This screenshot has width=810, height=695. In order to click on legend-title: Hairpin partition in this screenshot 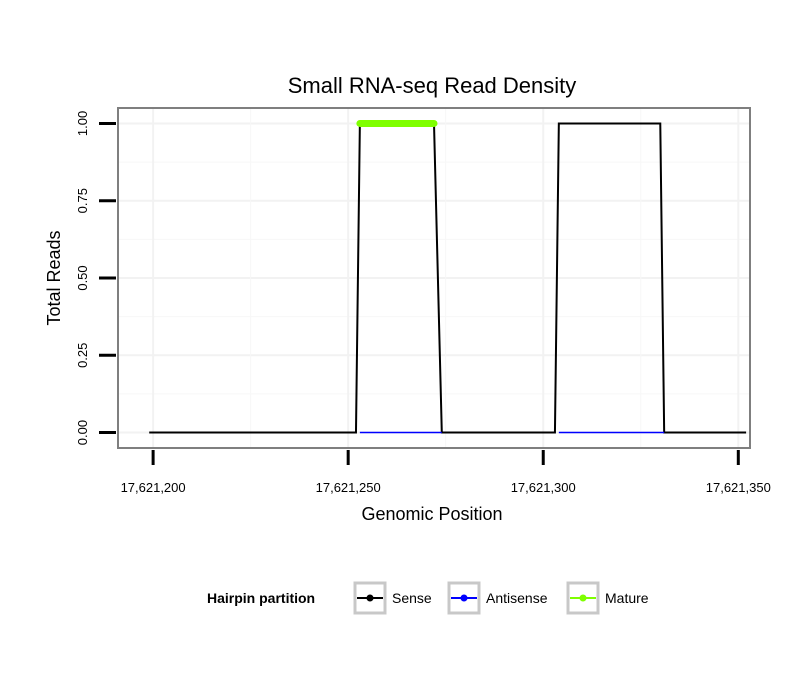, I will do `click(261, 598)`.